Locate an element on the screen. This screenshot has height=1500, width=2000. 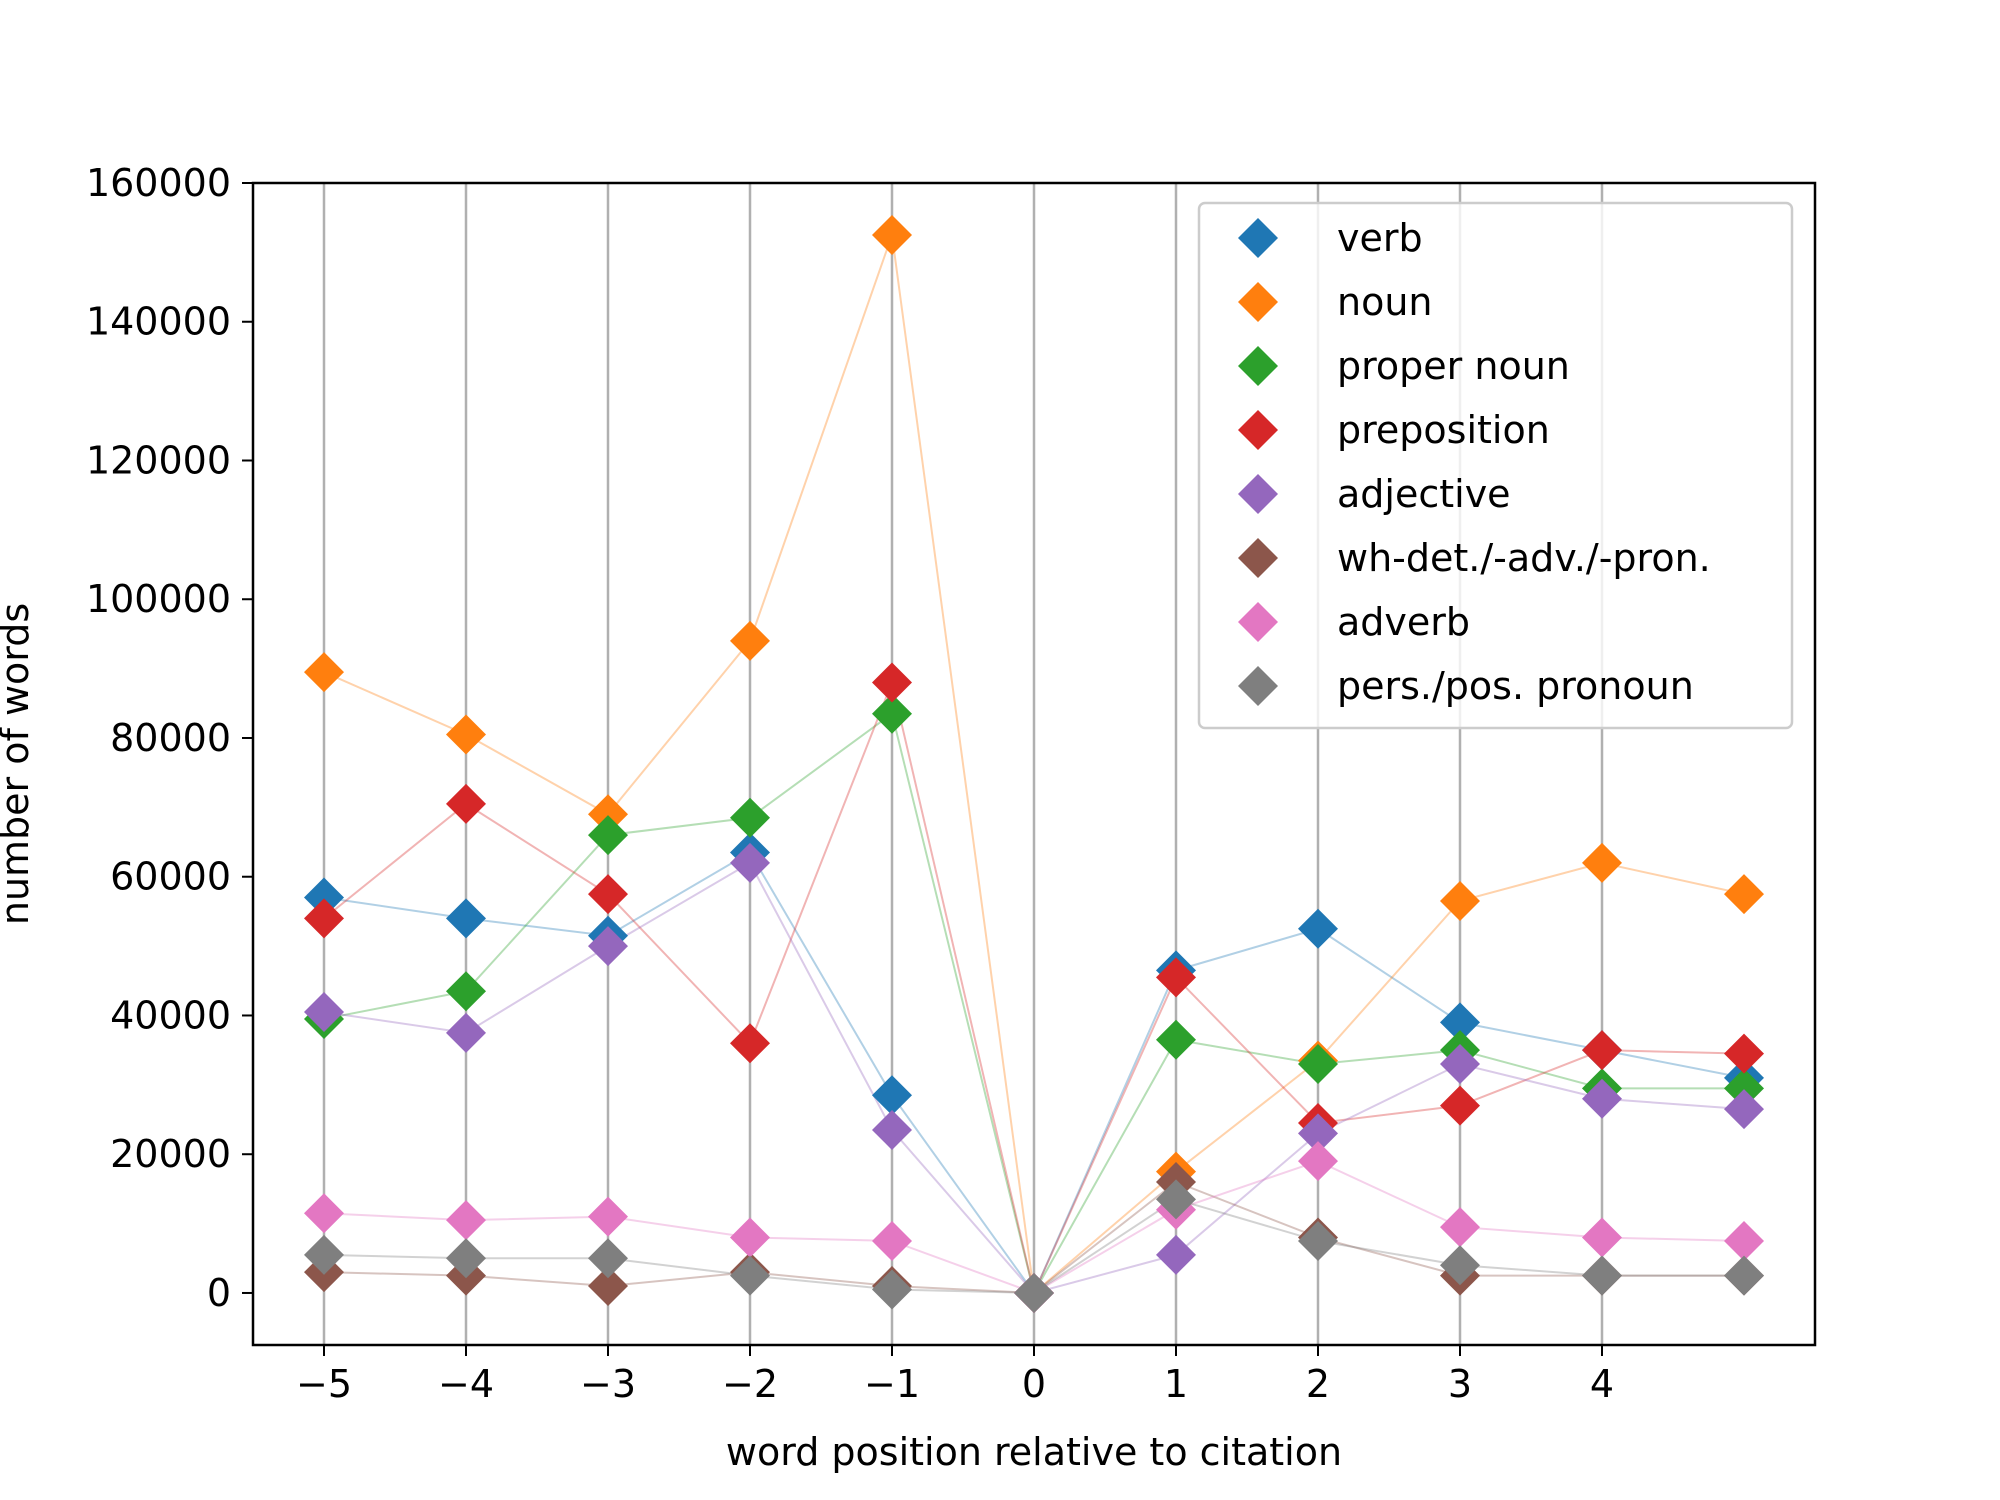
x-tick-label: −5 is located at coordinates (324, 1384).